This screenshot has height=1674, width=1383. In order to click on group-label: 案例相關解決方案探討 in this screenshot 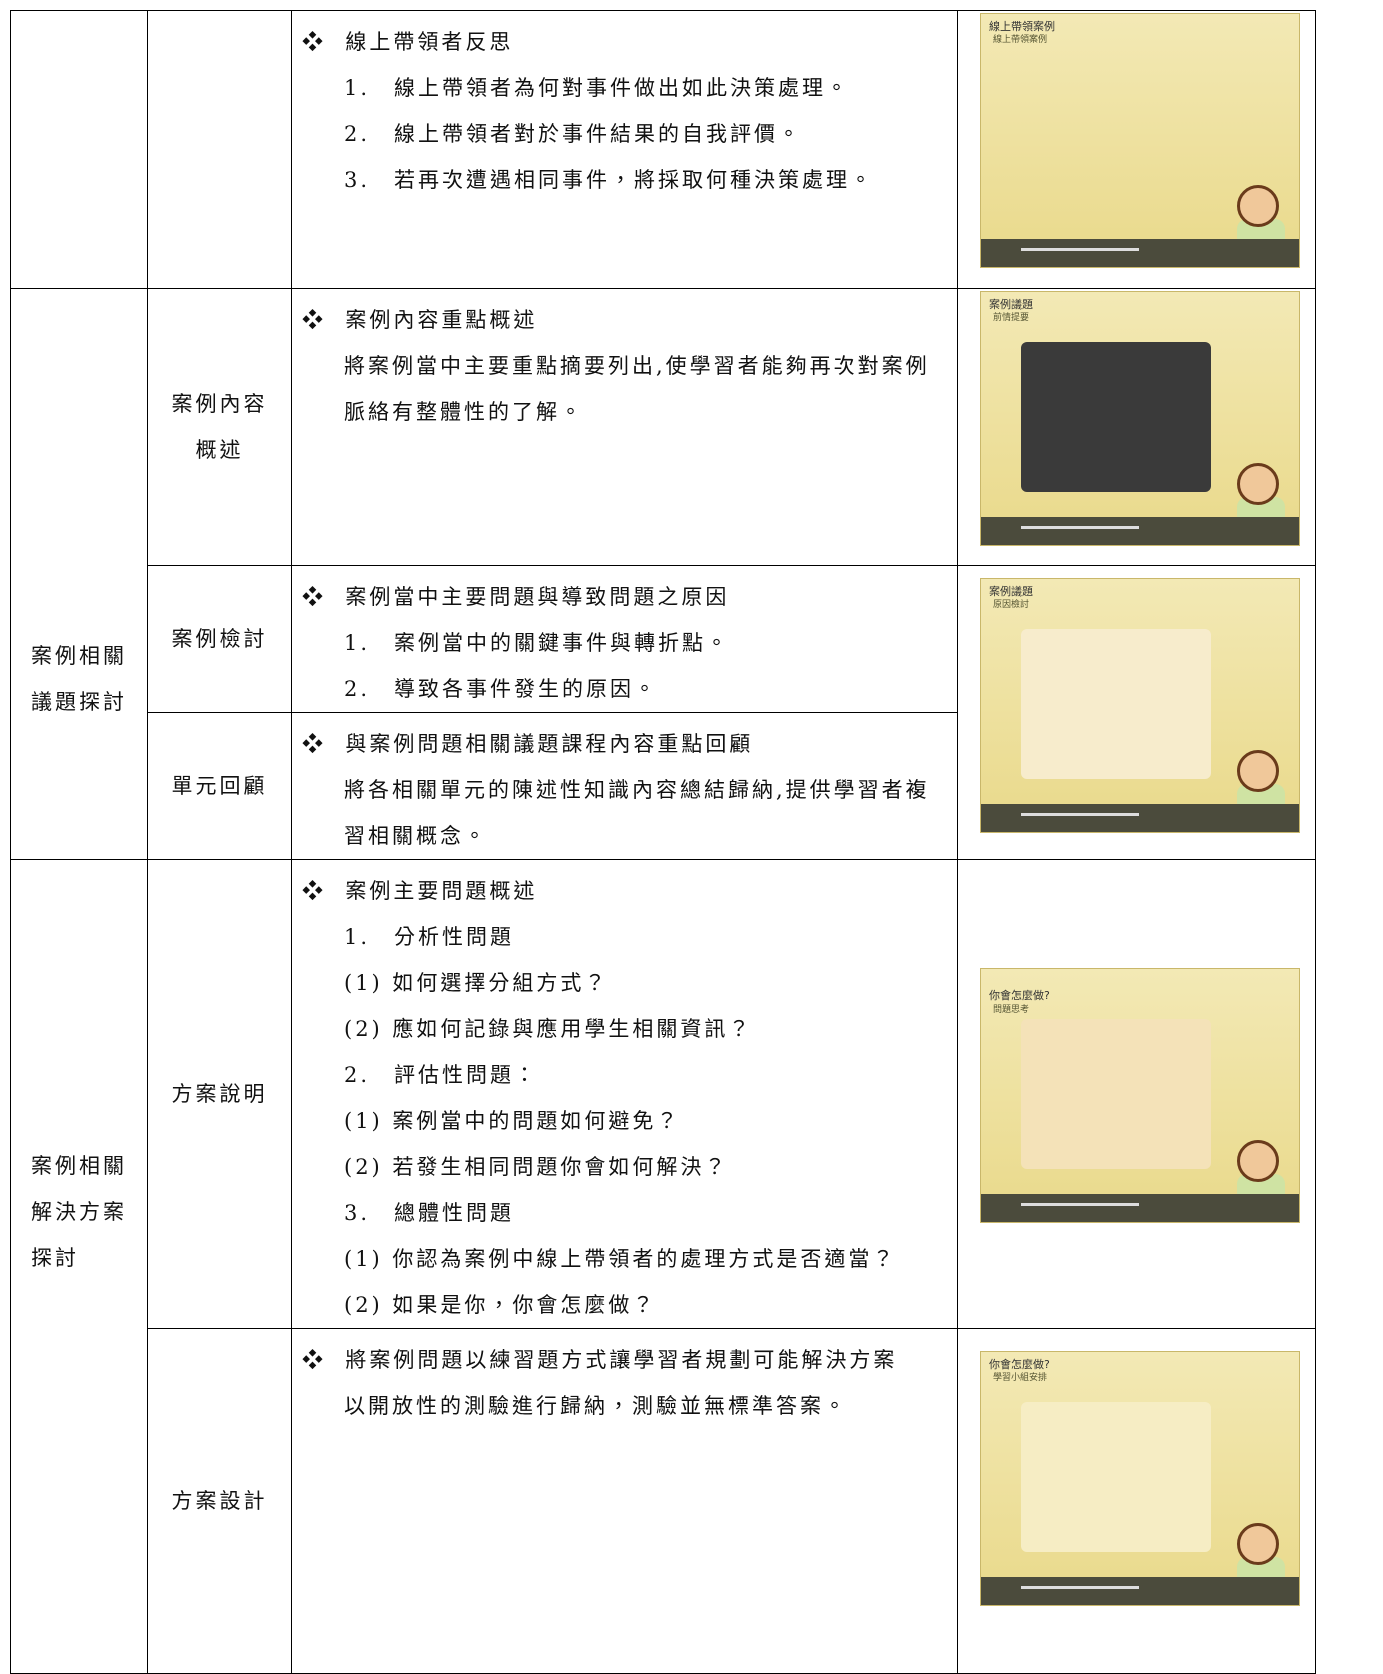, I will do `click(79, 1211)`.